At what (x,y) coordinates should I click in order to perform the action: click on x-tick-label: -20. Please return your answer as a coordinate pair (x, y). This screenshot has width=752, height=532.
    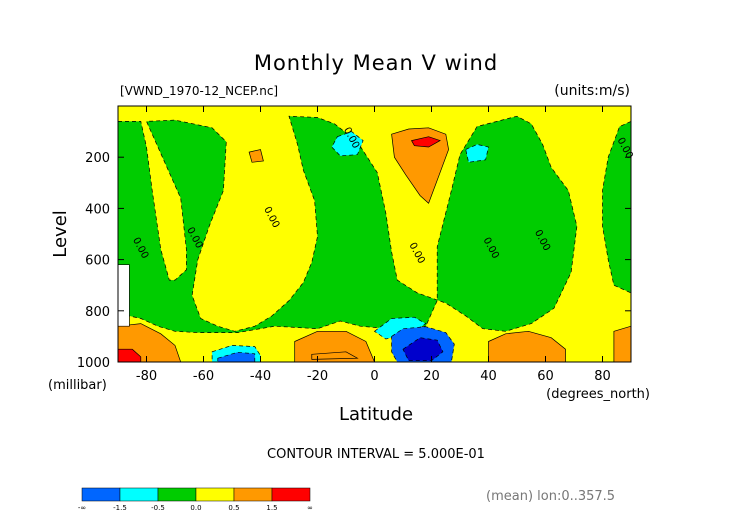
    Looking at the image, I should click on (317, 376).